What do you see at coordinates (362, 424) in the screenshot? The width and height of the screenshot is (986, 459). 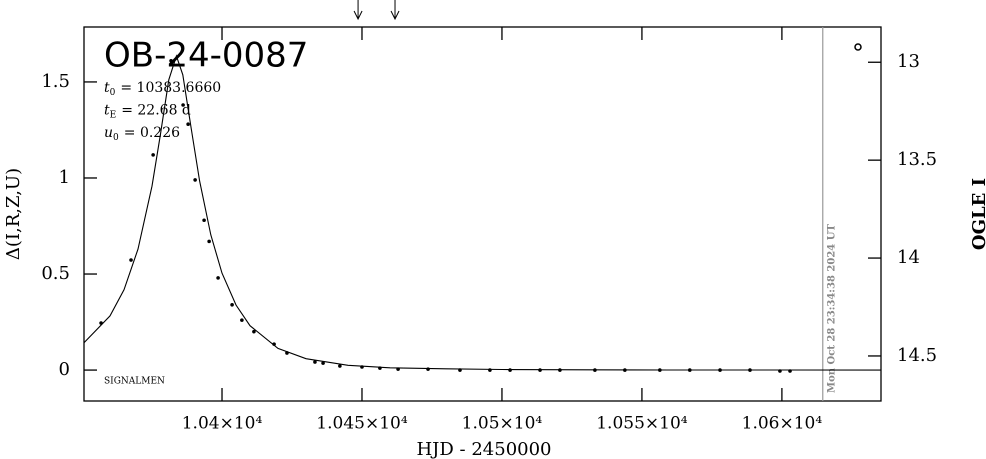 I see `x-tick-label: 1.045×10⁴` at bounding box center [362, 424].